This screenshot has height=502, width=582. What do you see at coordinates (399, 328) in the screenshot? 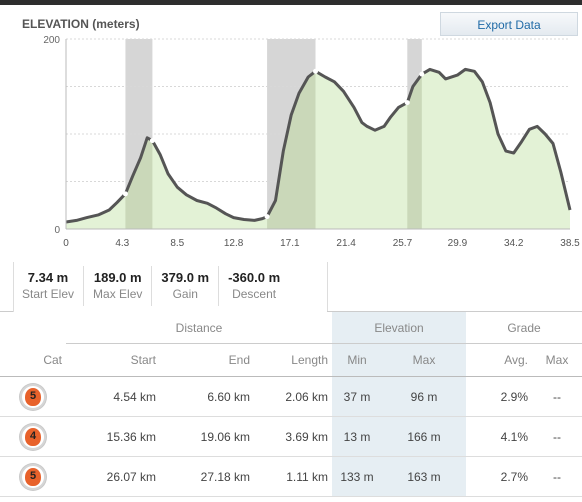
I see `group-header-elevation: Elevation` at bounding box center [399, 328].